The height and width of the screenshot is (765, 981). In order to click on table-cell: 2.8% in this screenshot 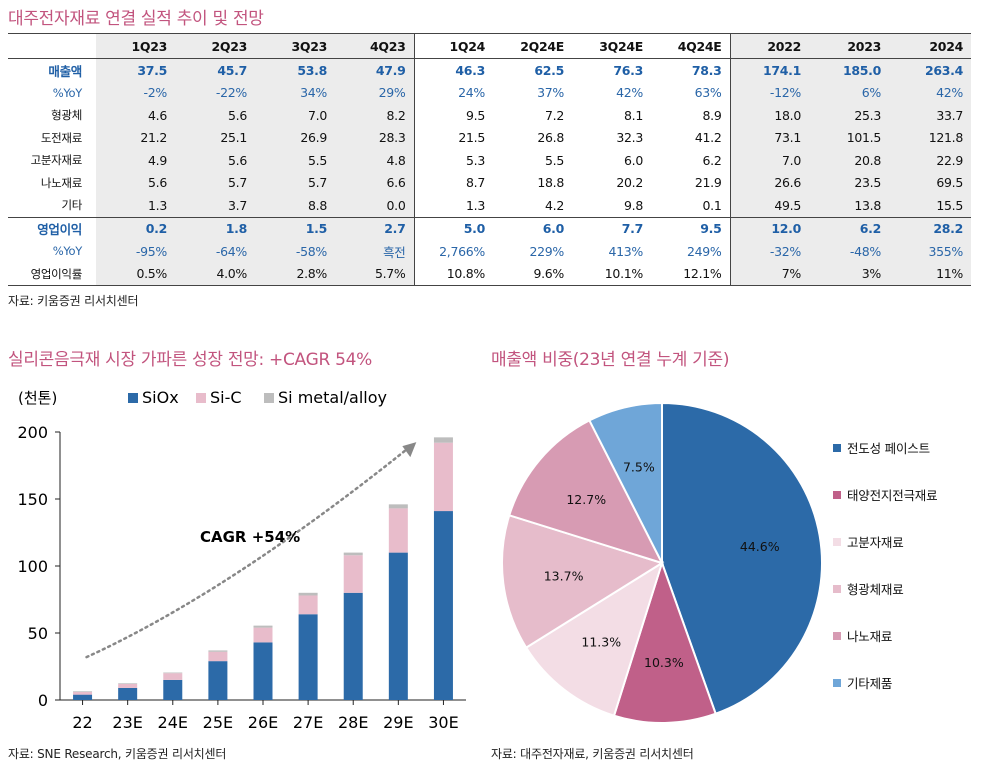, I will do `click(295, 274)`.